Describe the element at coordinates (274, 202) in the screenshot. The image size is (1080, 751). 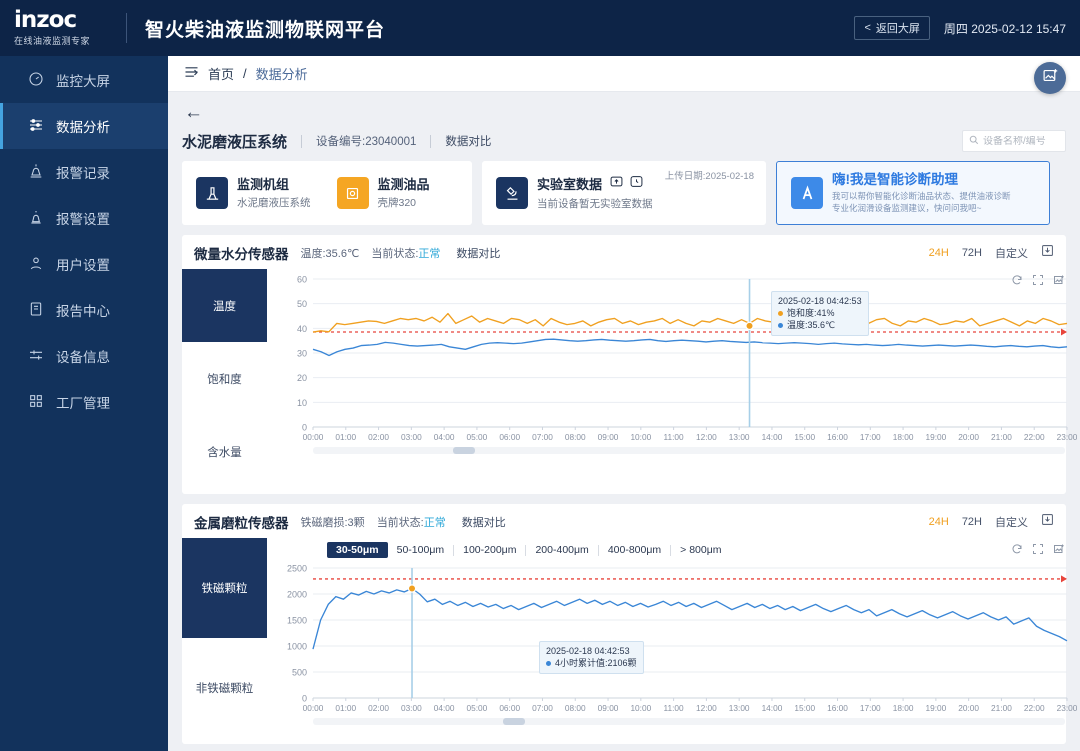
I see `monitored-unit-subtitle: 水泥磨液压系统` at that location.